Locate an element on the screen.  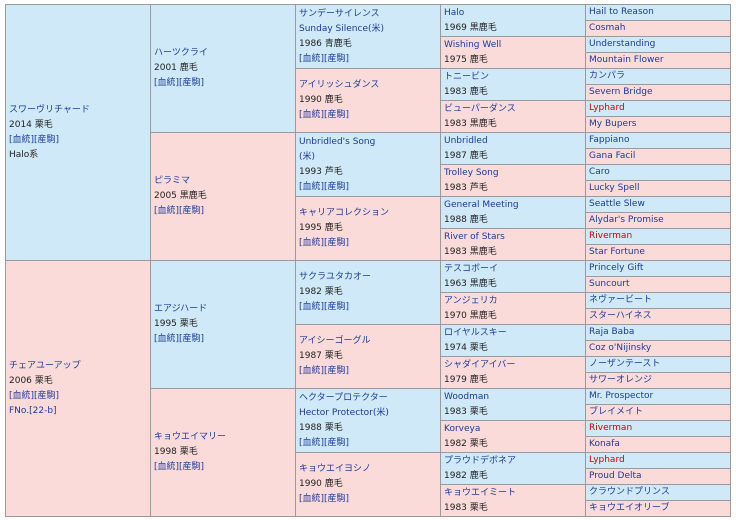
horse-name-link: Severn Bridge is located at coordinates (621, 92).